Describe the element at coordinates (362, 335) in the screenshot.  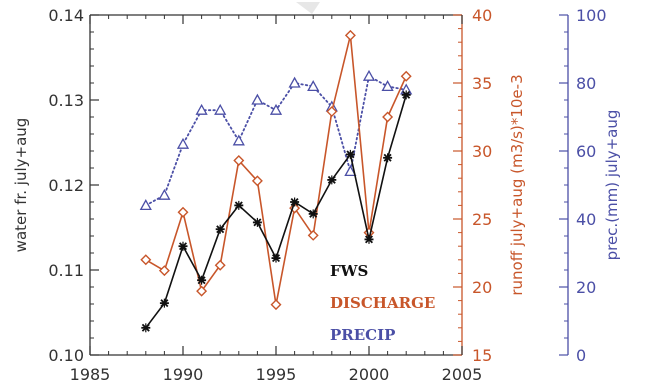
I see `legend-entry-precip: PRECIP` at that location.